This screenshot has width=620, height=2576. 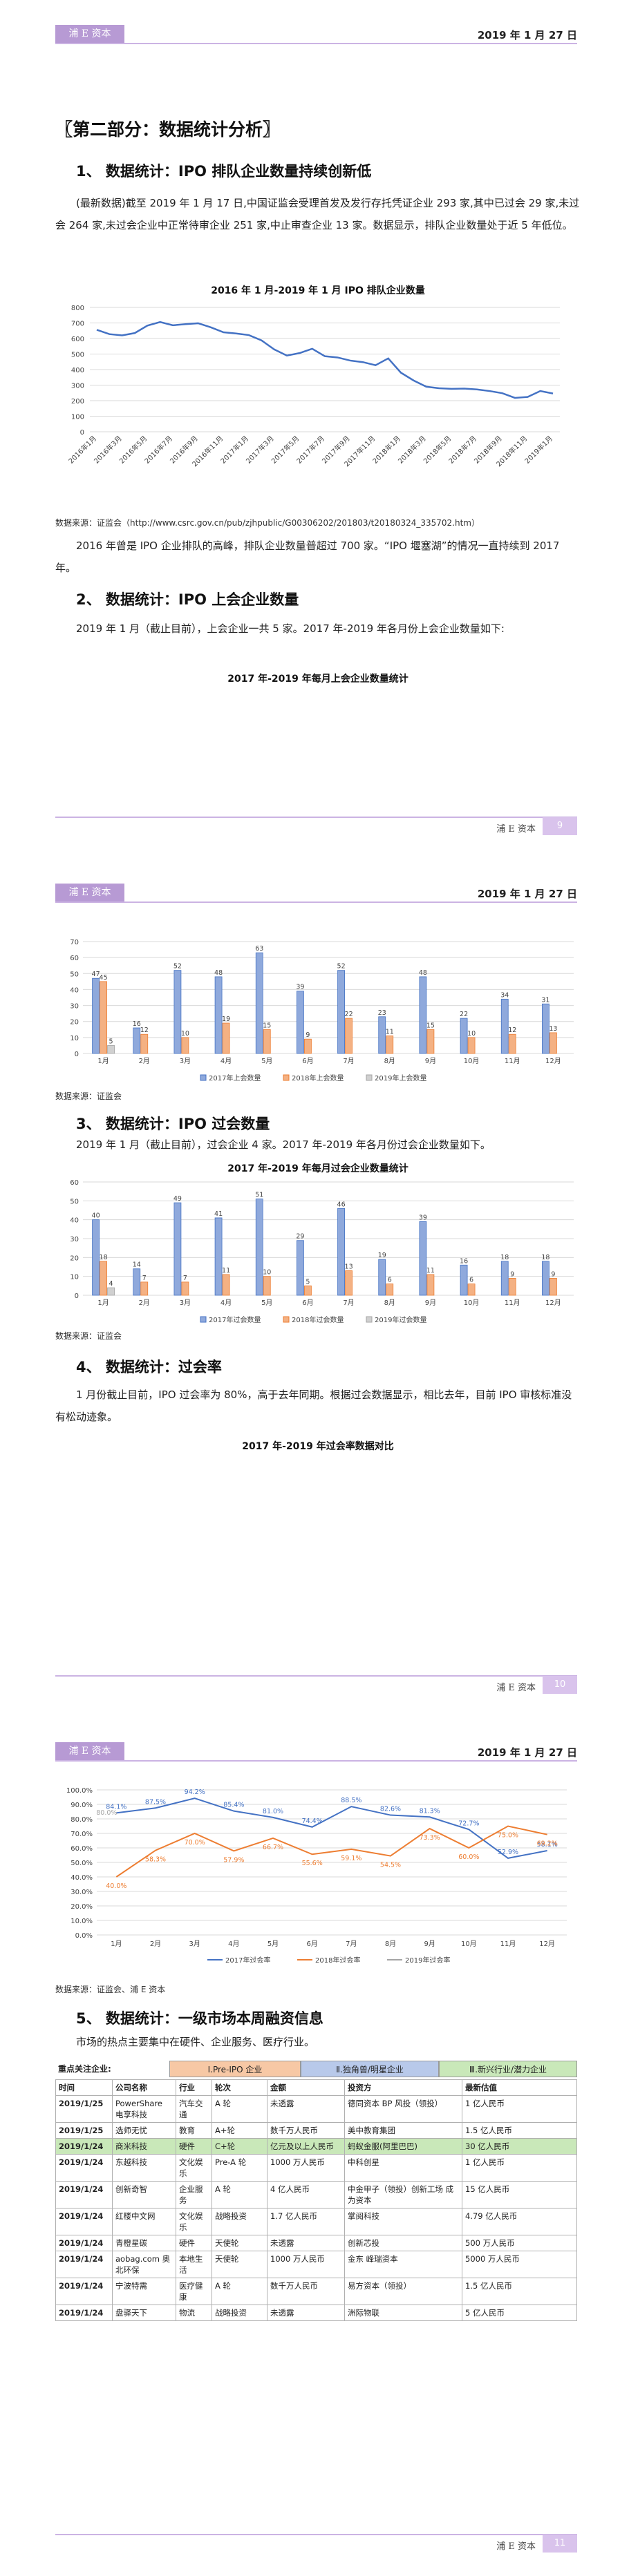 I want to click on data-label: 81.0%, so click(x=273, y=1811).